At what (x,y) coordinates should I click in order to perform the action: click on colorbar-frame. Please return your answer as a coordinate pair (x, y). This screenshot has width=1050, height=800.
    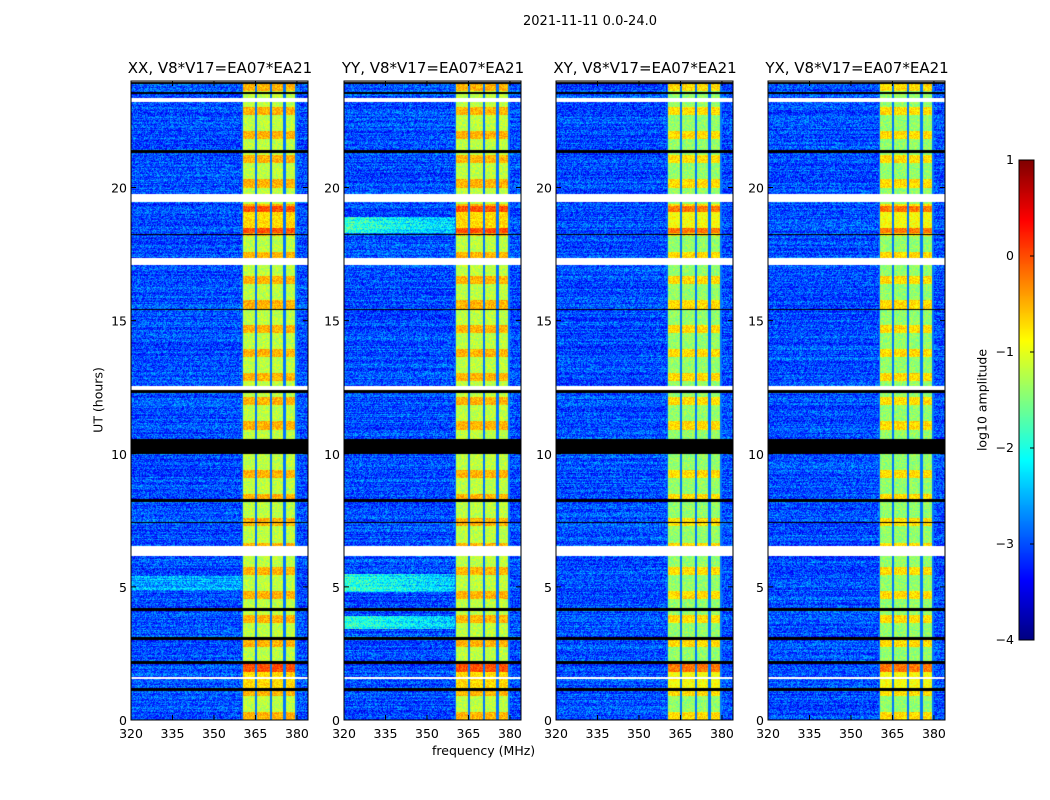
    Looking at the image, I should click on (1026, 400).